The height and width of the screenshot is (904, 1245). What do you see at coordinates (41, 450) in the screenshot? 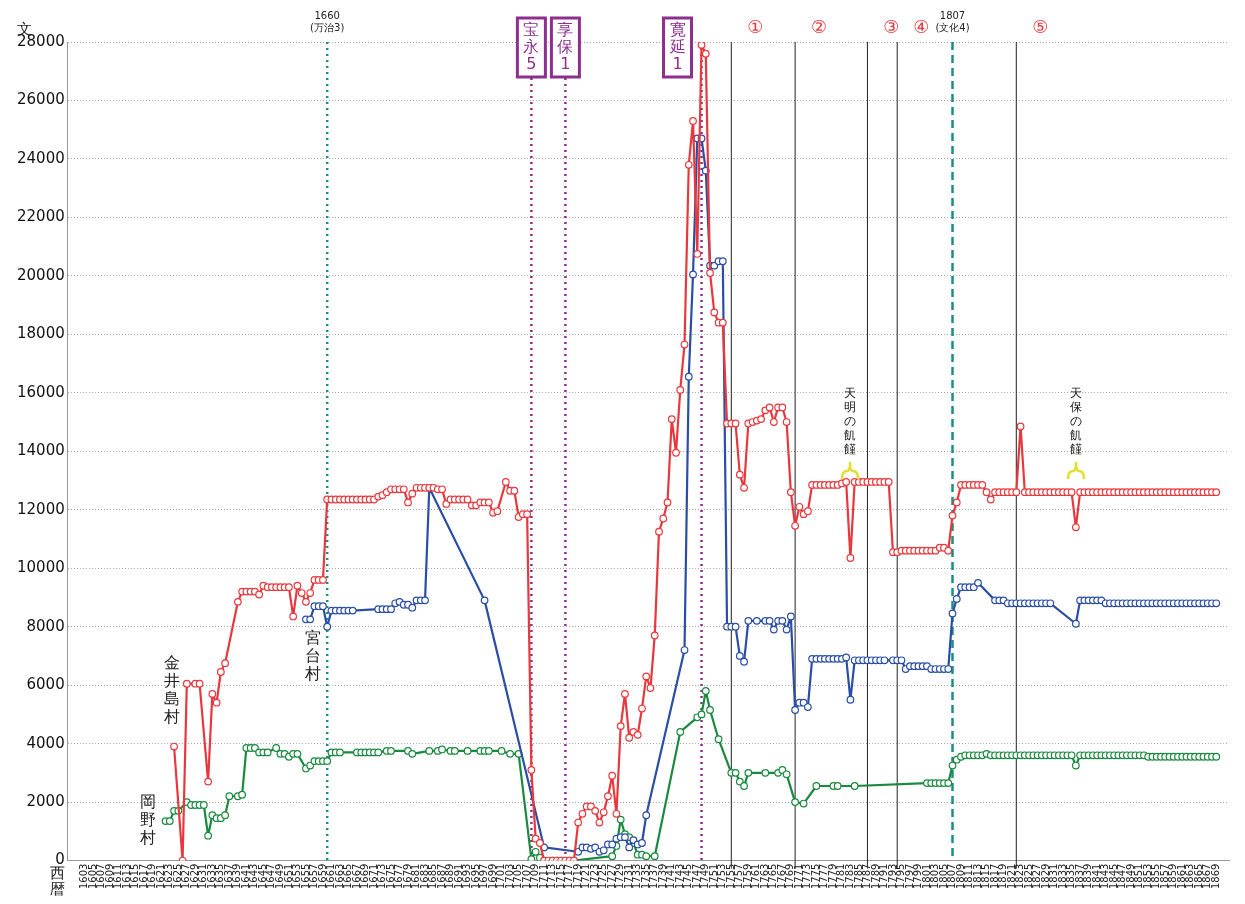
I see `y-tick-label: 14000` at bounding box center [41, 450].